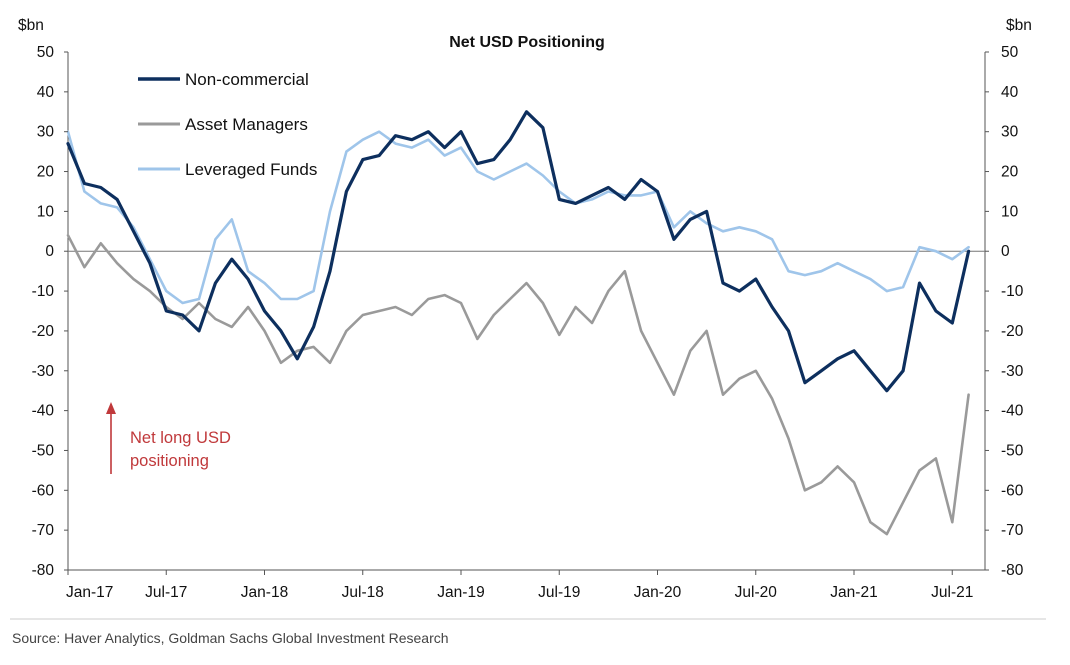 The height and width of the screenshot is (665, 1070). What do you see at coordinates (43, 371) in the screenshot?
I see `y-tick-label-left: -30` at bounding box center [43, 371].